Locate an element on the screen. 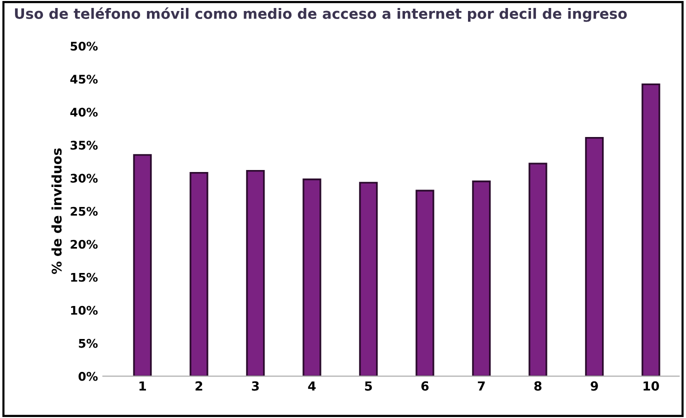 The height and width of the screenshot is (418, 686). y-tick-label: 40% is located at coordinates (84, 112).